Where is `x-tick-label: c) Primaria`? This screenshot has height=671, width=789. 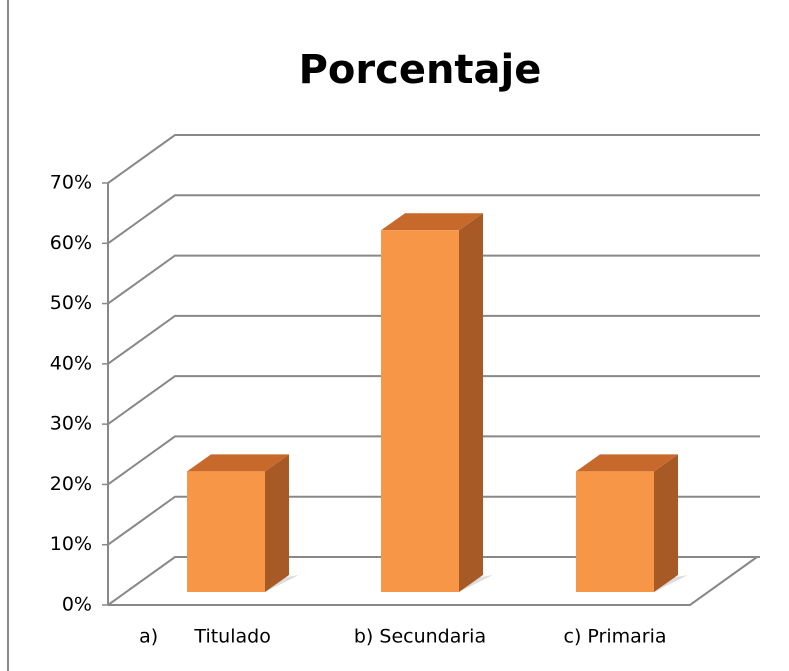
x-tick-label: c) Primaria is located at coordinates (615, 637).